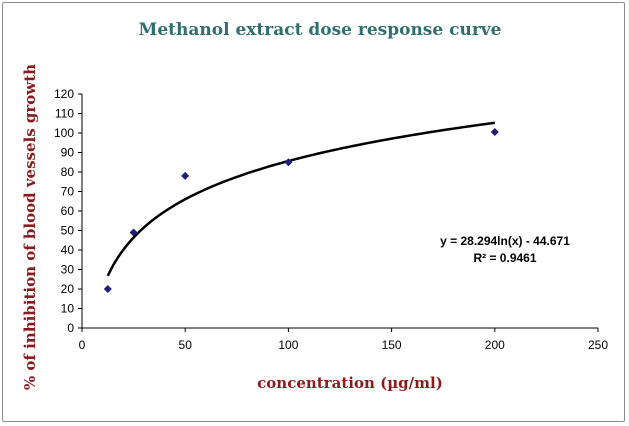  What do you see at coordinates (68, 270) in the screenshot?
I see `y-tick-label: 30` at bounding box center [68, 270].